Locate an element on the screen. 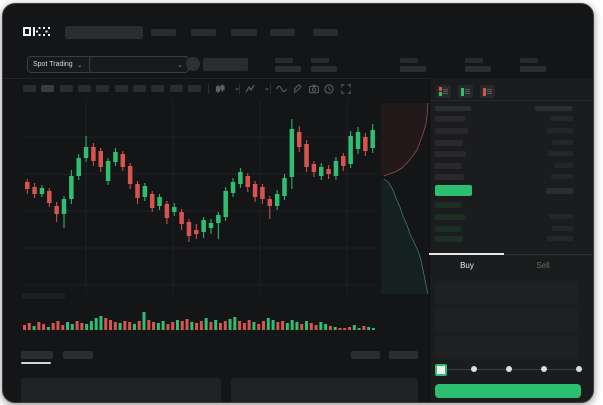 The width and height of the screenshot is (603, 405). pair-title-placeholder is located at coordinates (225, 64).